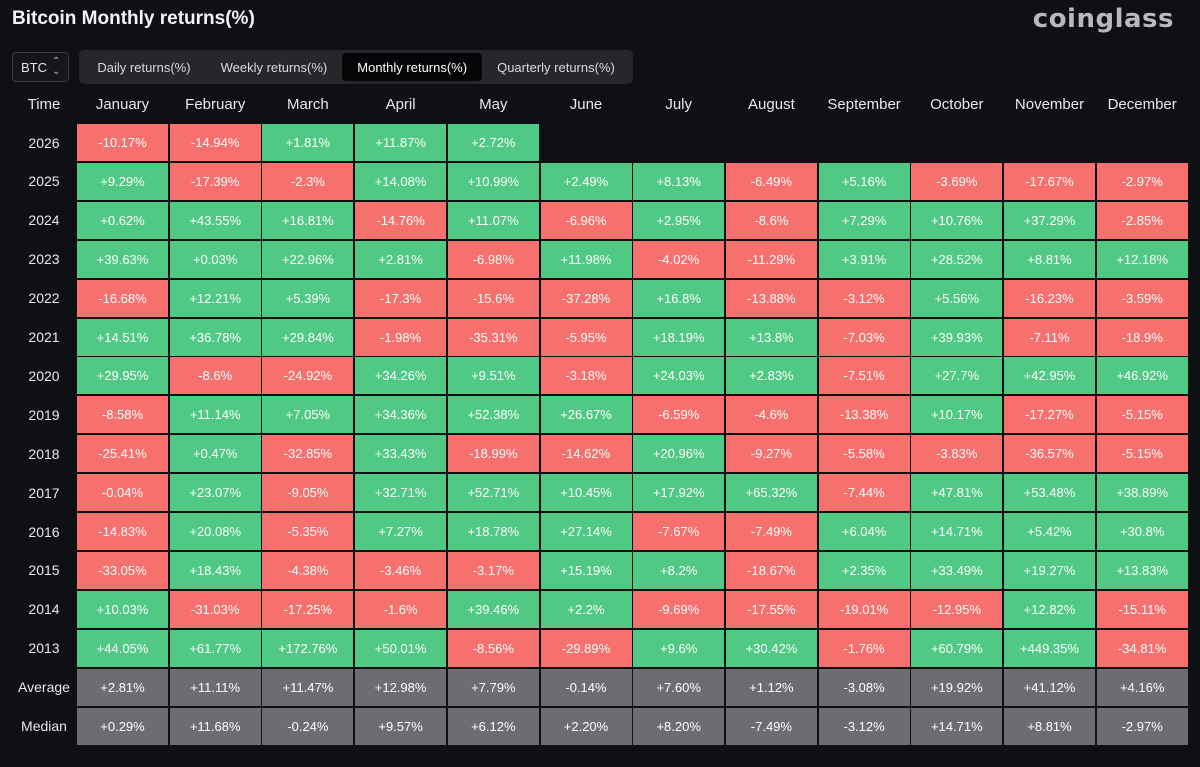  Describe the element at coordinates (586, 531) in the screenshot. I see `return-cell: +27.14%` at that location.